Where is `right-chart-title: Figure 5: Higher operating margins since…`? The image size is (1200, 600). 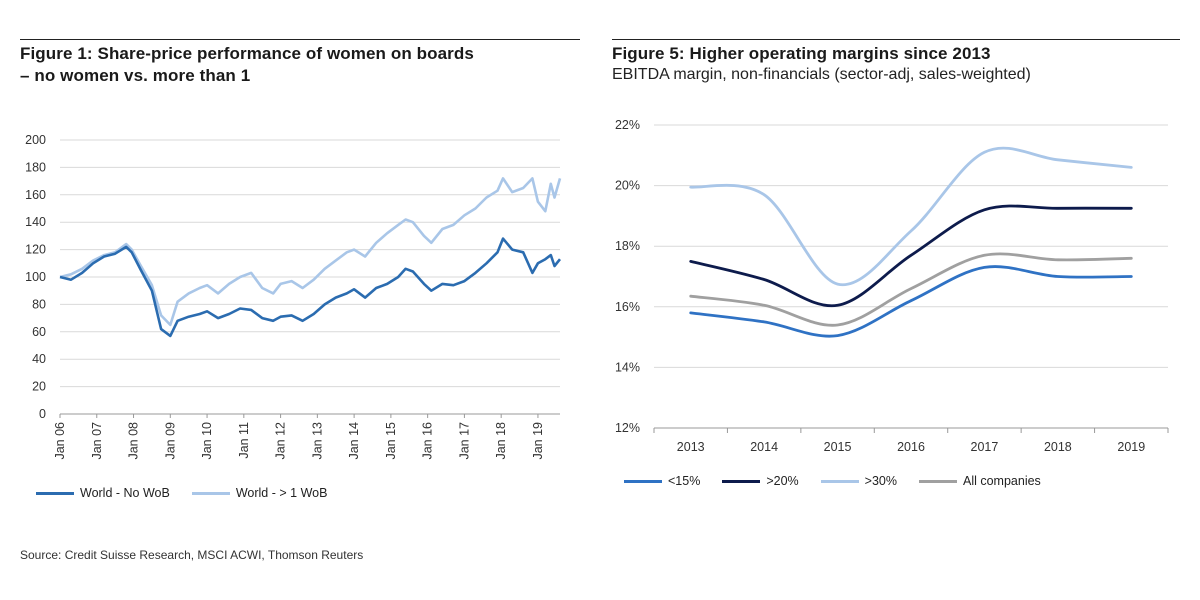
right-chart-title: Figure 5: Higher operating margins since… is located at coordinates (801, 53).